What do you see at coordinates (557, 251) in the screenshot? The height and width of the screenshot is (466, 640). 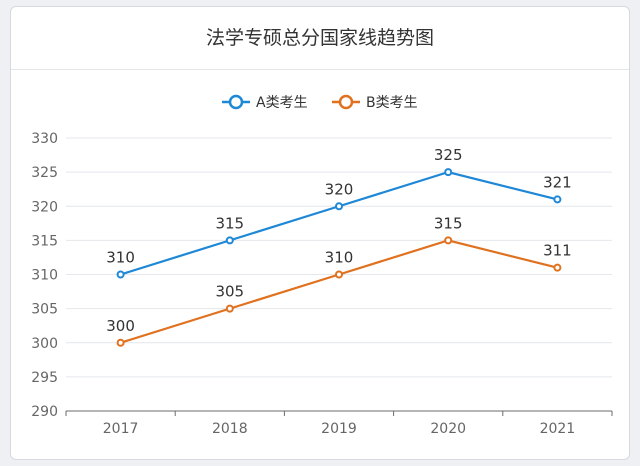 I see `data-label: 311` at bounding box center [557, 251].